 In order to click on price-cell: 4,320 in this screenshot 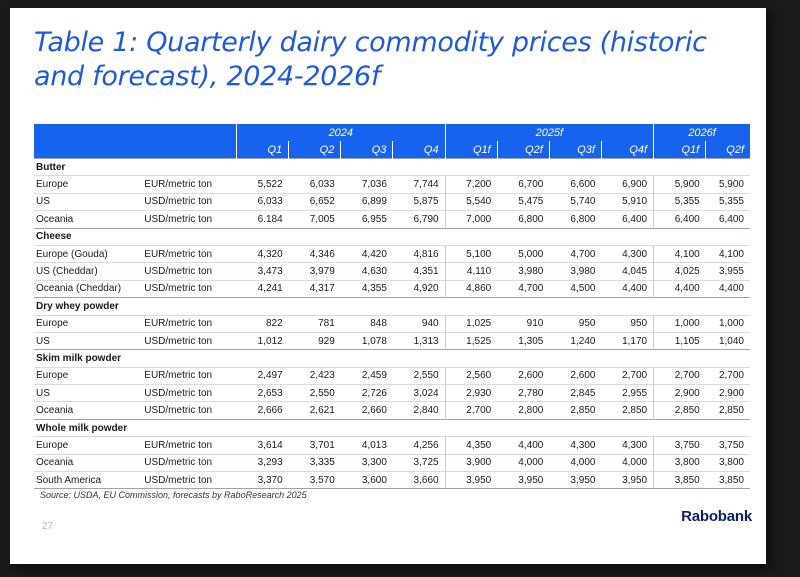, I will do `click(262, 253)`.